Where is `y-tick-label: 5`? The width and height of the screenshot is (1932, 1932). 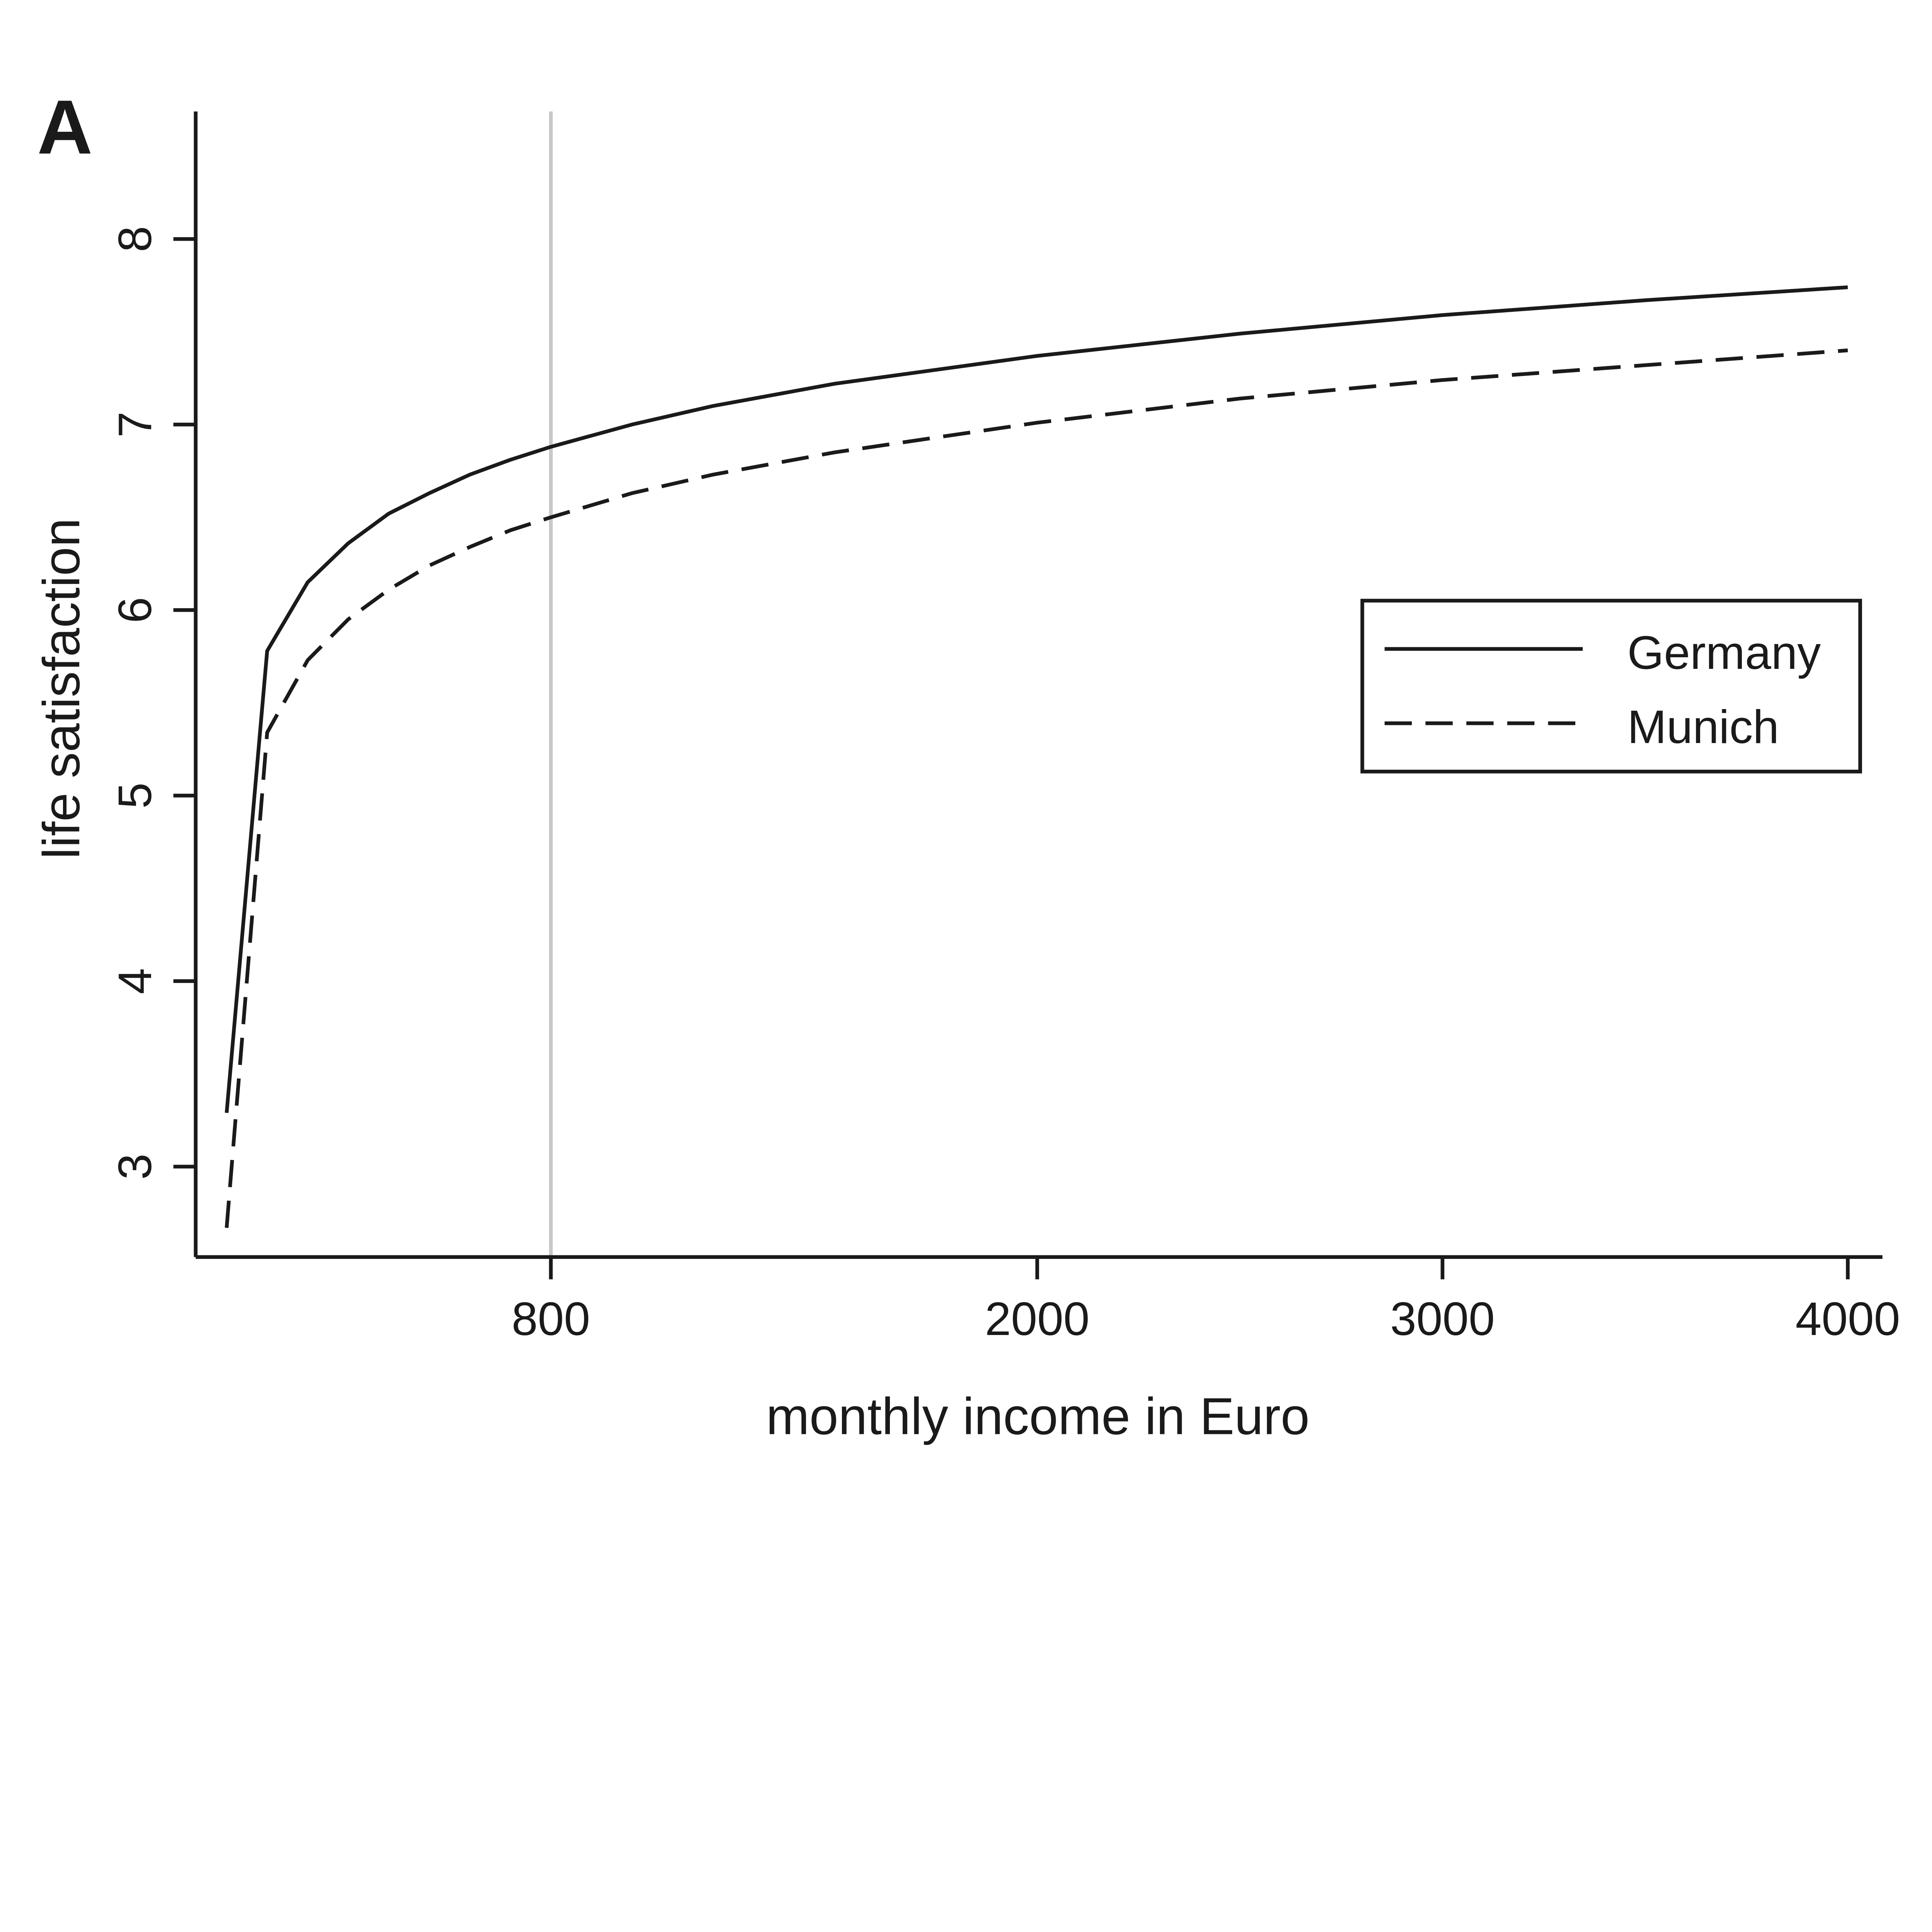
y-tick-label: 5 is located at coordinates (135, 795).